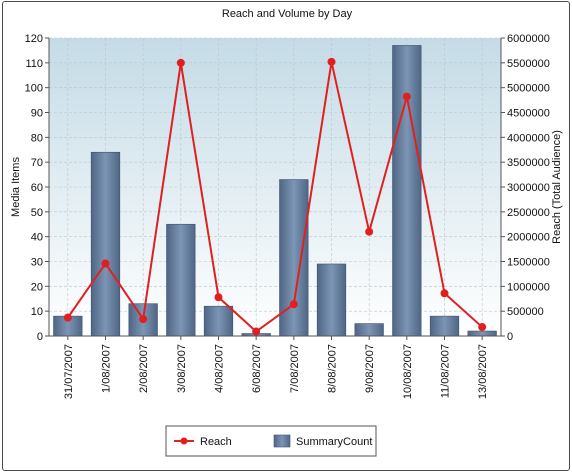  I want to click on right-tick-label: 0, so click(510, 337).